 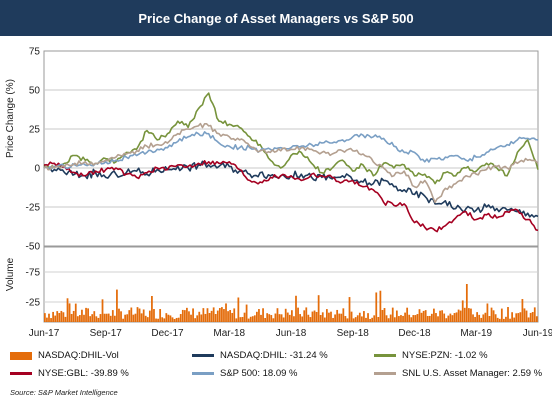 What do you see at coordinates (203, 373) in the screenshot?
I see `legend-swatch-spx` at bounding box center [203, 373].